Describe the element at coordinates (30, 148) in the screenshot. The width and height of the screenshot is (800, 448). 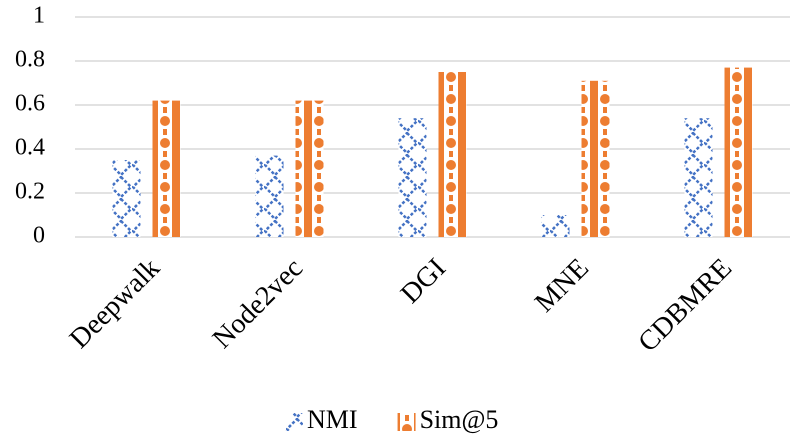
I see `y-tick-label: 0.4` at that location.